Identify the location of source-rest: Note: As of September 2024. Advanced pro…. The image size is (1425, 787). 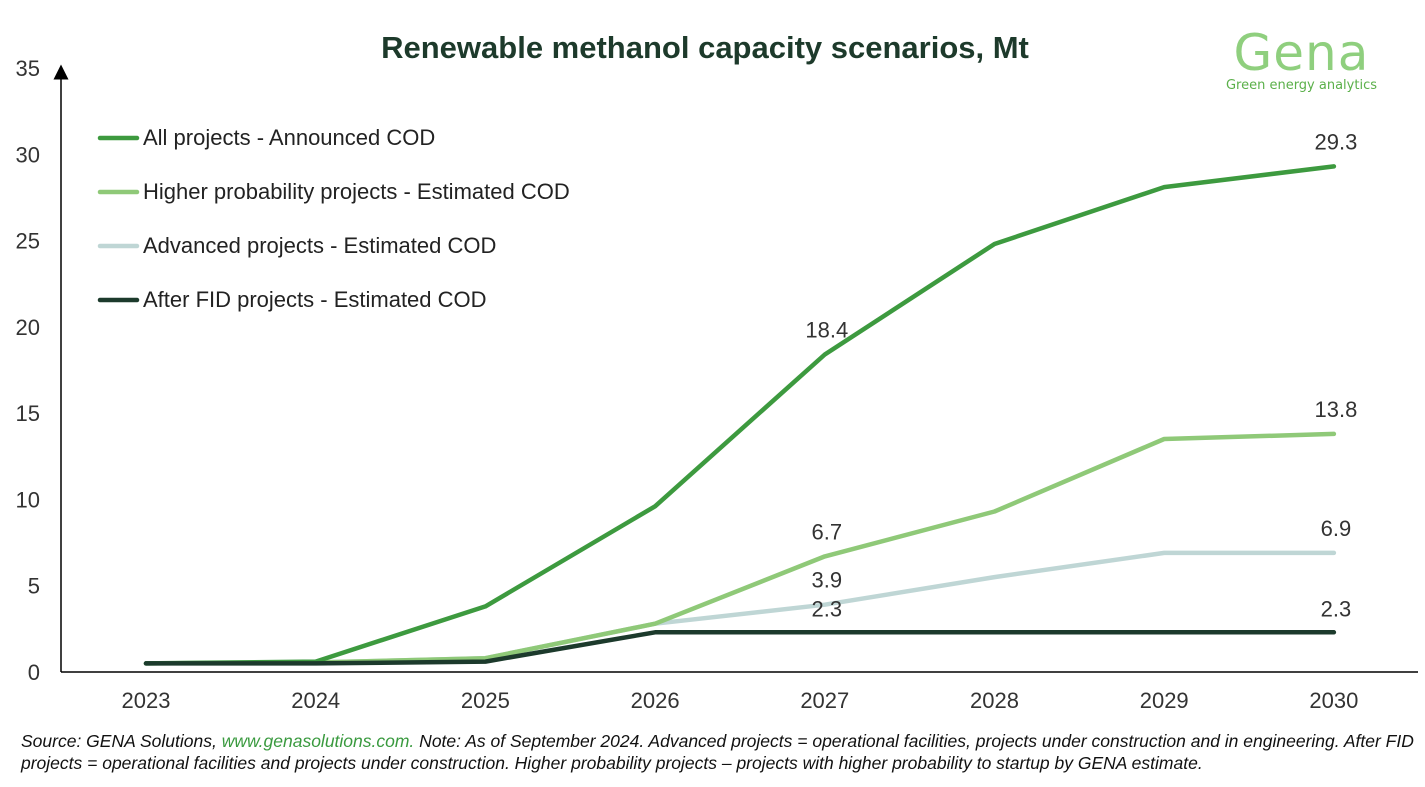
(717, 752).